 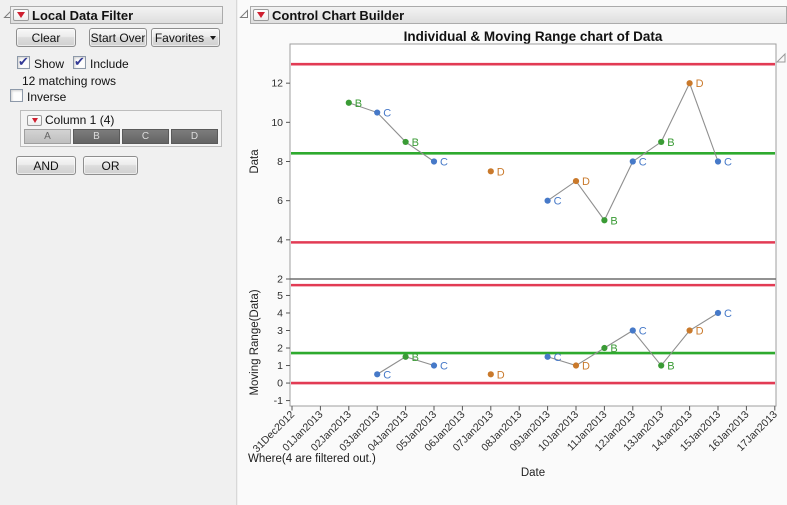 What do you see at coordinates (533, 473) in the screenshot?
I see `x-axis-title: Date` at bounding box center [533, 473].